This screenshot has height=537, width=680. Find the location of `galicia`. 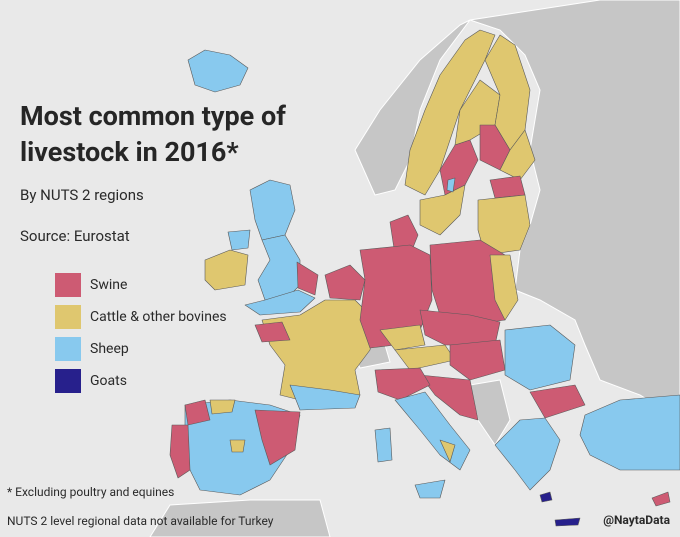

galicia is located at coordinates (197, 412).